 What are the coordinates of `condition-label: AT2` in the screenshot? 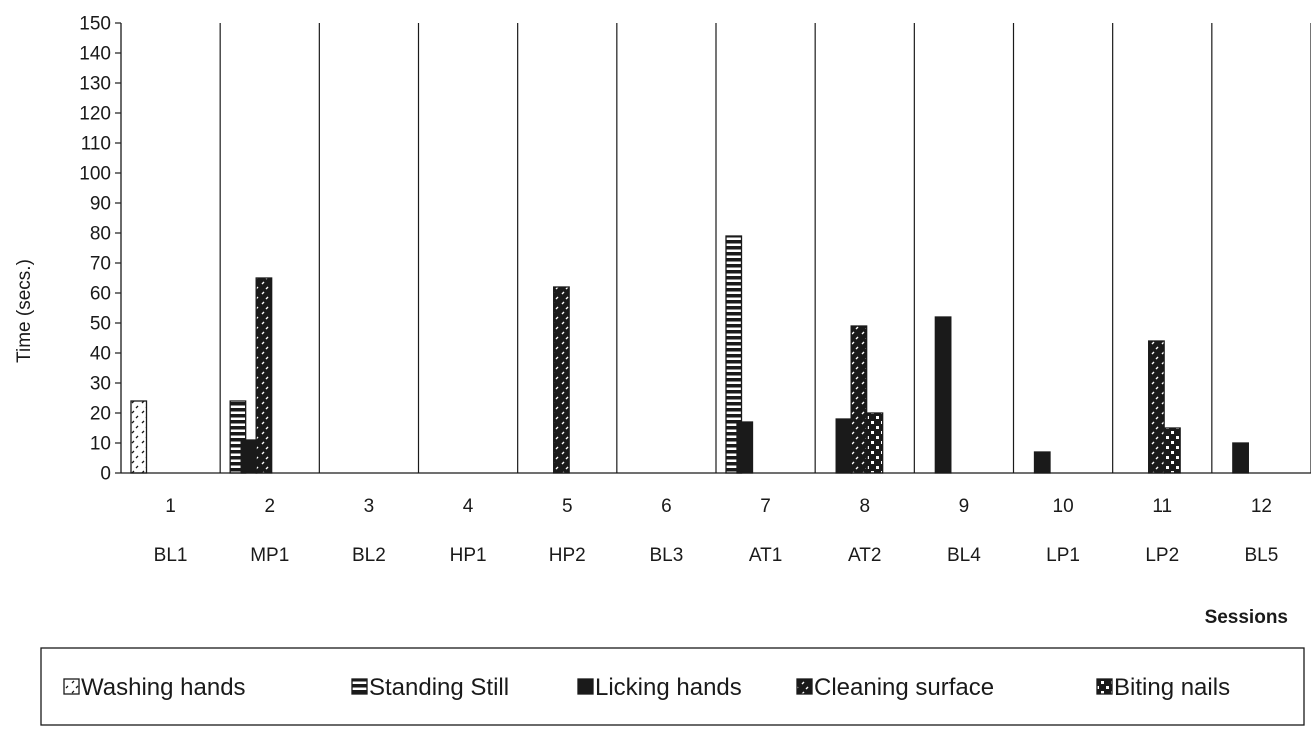 It's located at (864, 555).